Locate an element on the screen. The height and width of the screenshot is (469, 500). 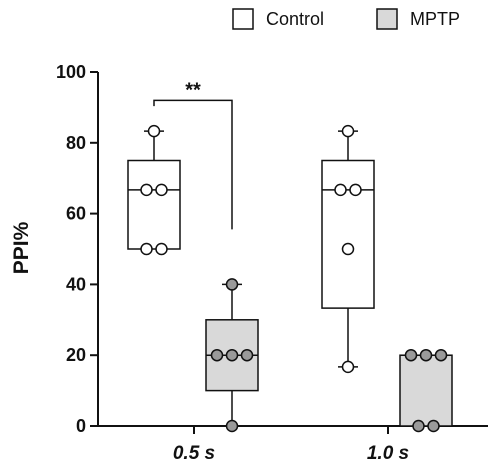
legend-label-mptp: MPTP is located at coordinates (435, 19).